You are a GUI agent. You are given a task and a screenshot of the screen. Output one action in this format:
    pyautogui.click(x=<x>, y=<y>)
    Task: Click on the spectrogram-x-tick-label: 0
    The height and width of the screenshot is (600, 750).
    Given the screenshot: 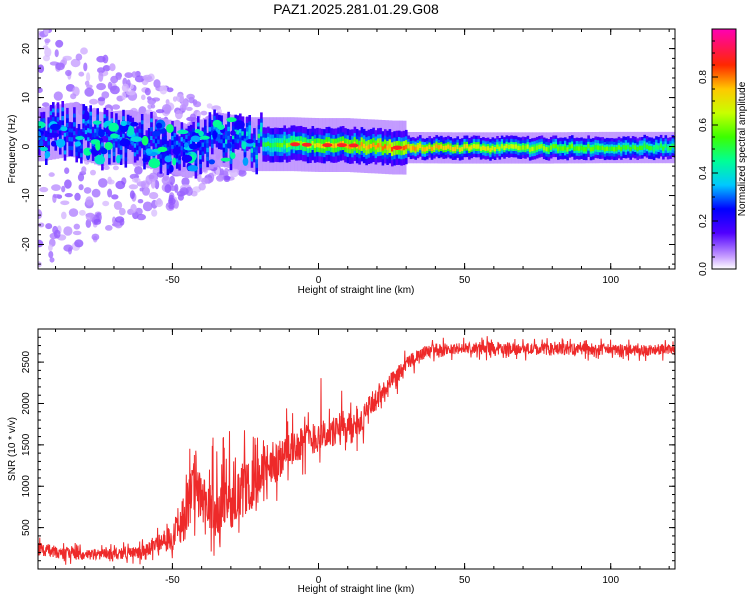 What is the action you would take?
    pyautogui.click(x=319, y=280)
    